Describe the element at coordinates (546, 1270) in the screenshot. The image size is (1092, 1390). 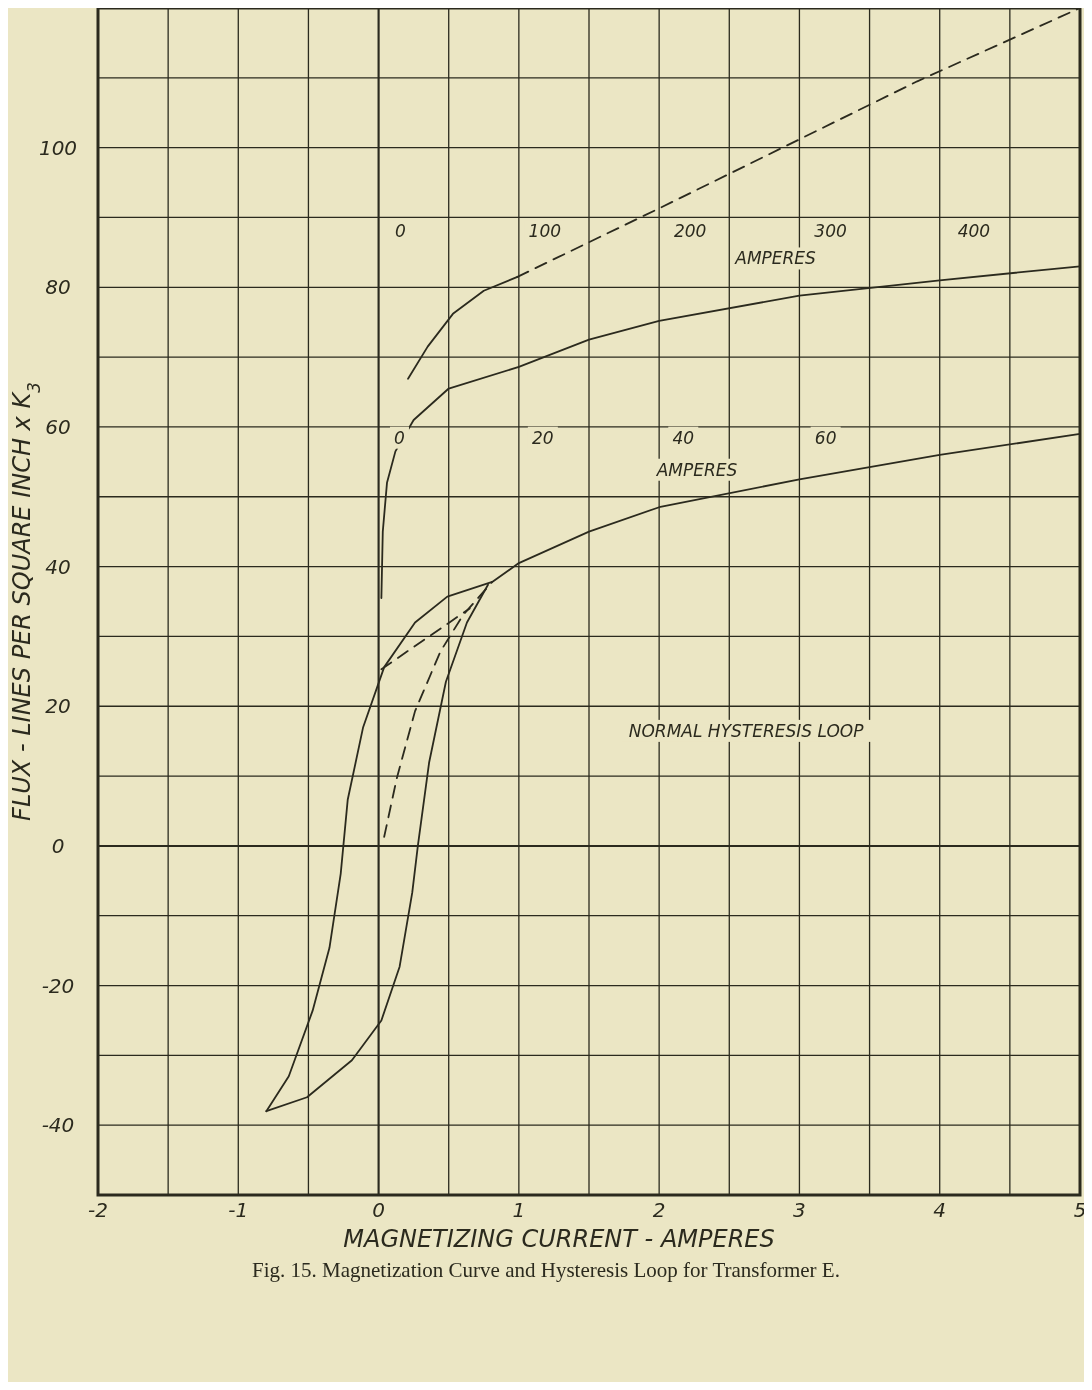
I see `text: Fig. 15. Magnetization Curve and Hysteresis Loop for Transformer E.` at that location.